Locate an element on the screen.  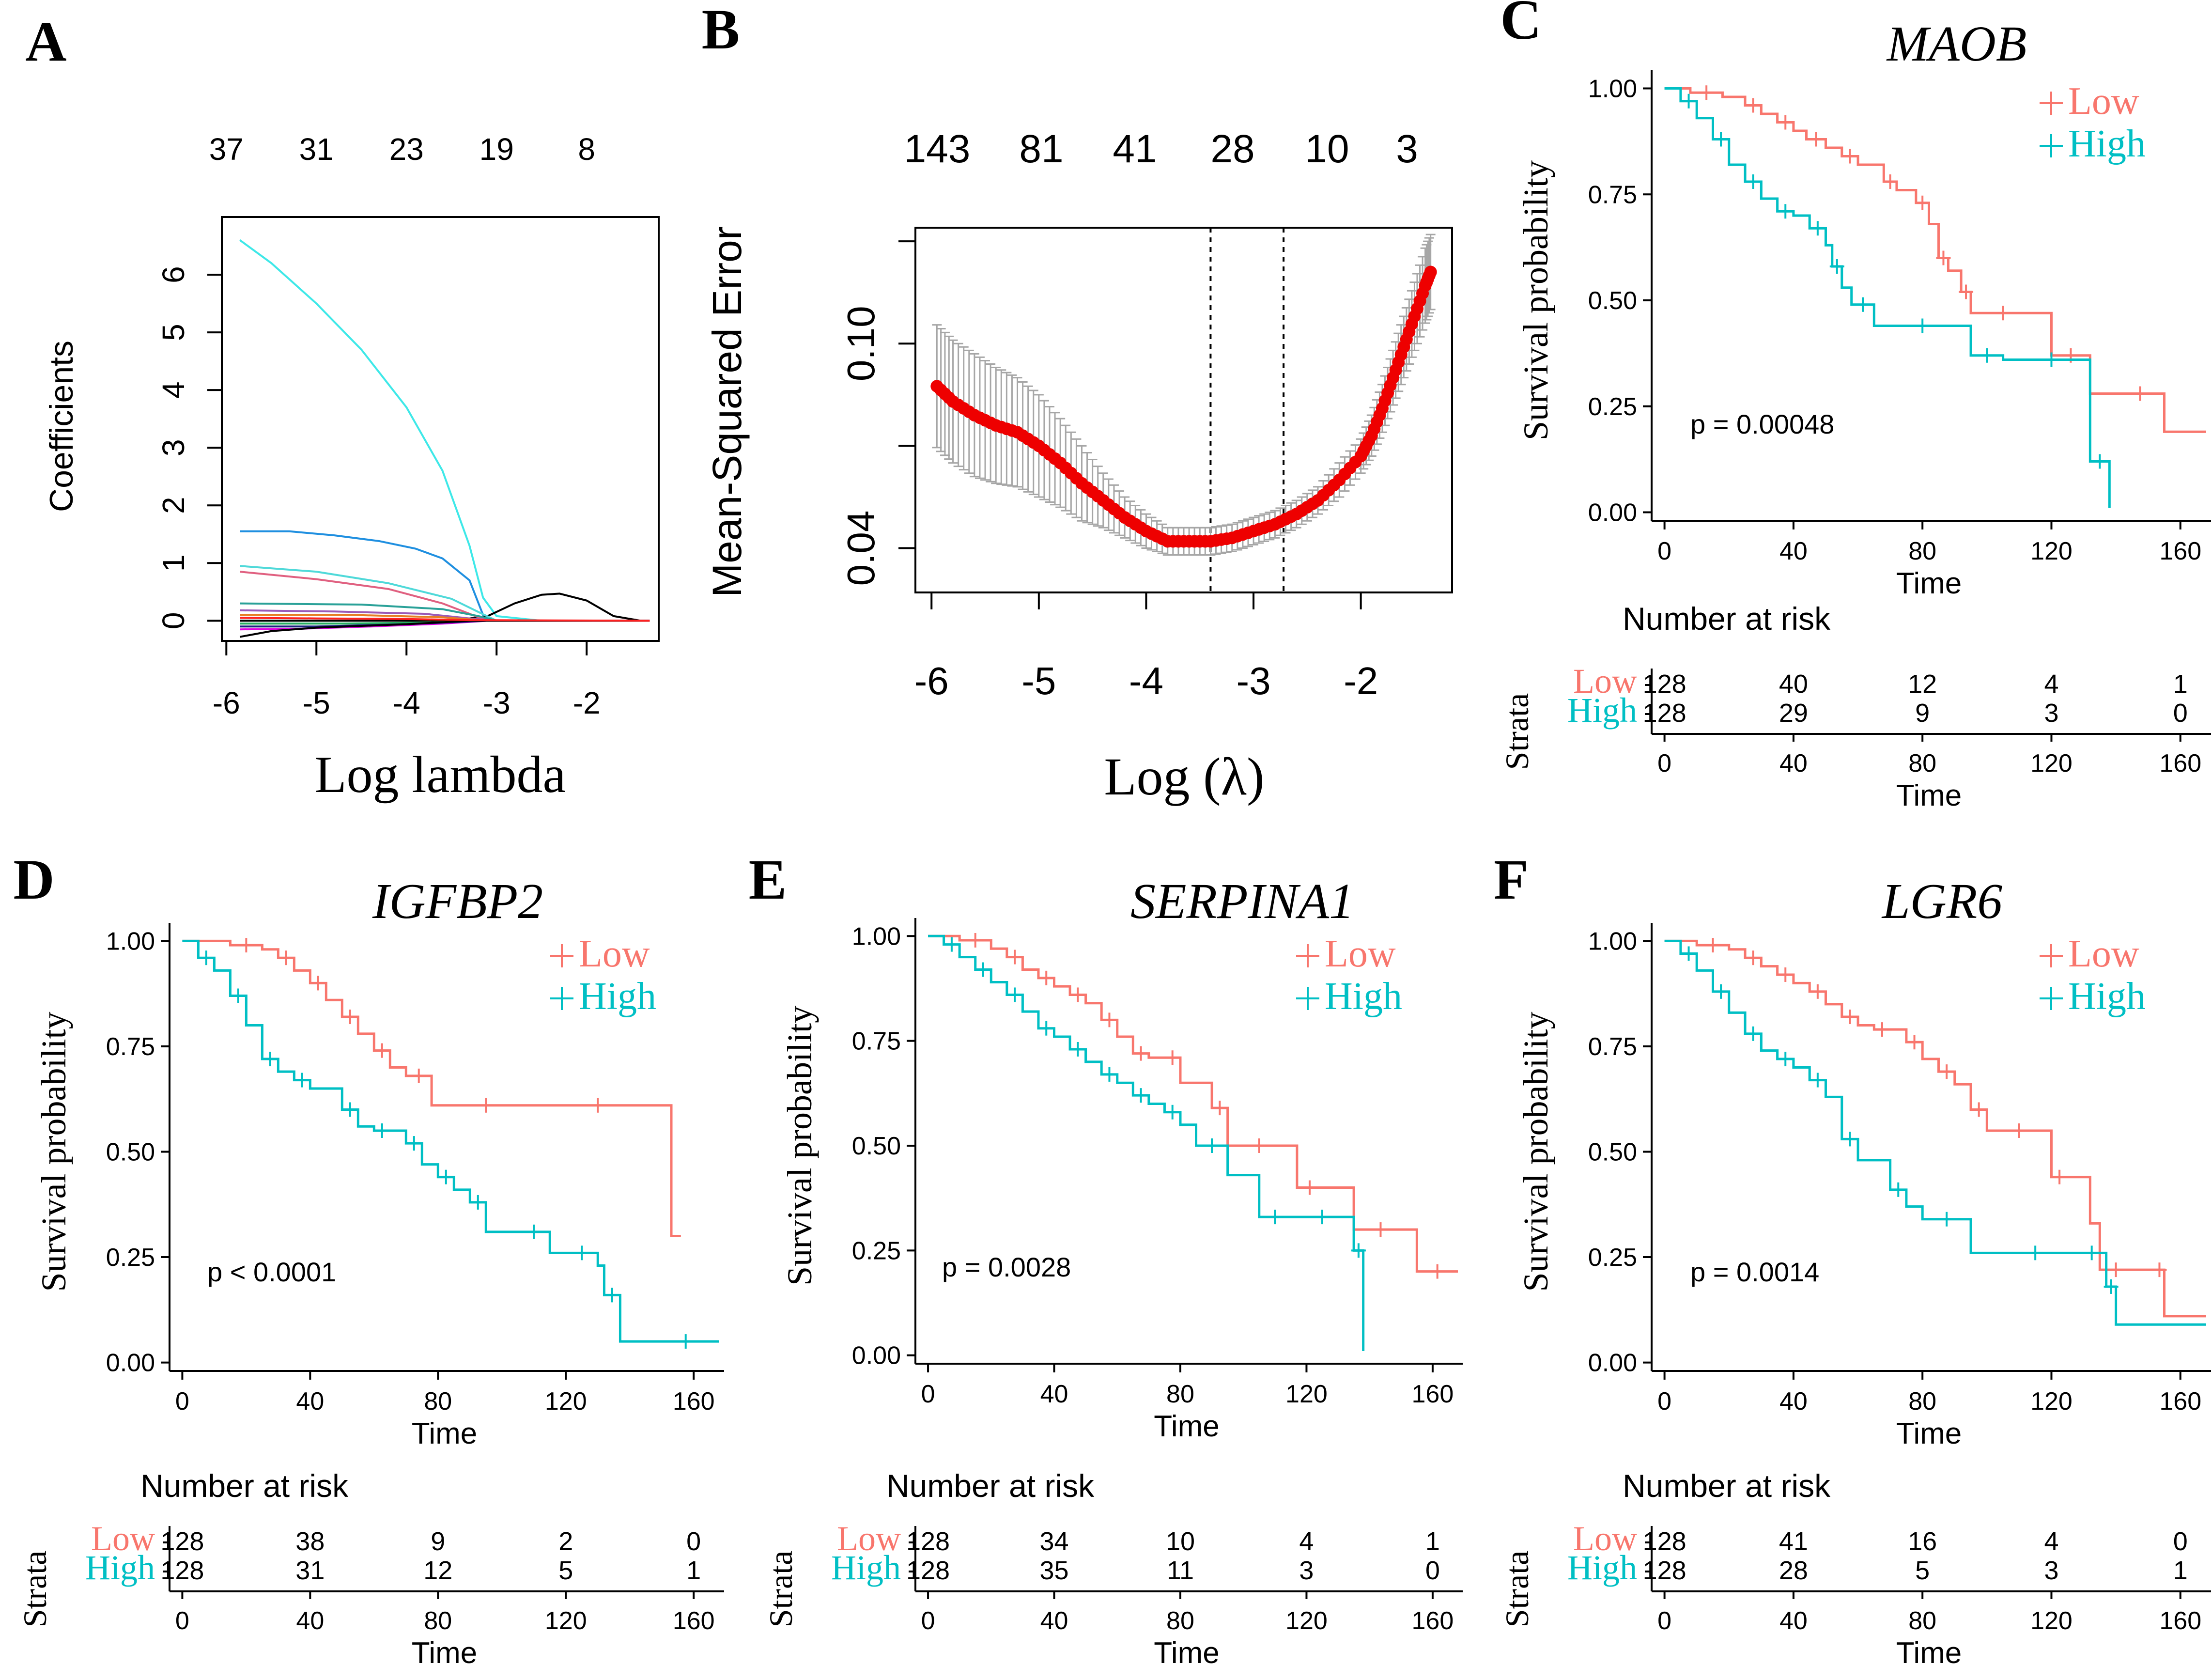
top-axis-label: 10 is located at coordinates (1327, 149).